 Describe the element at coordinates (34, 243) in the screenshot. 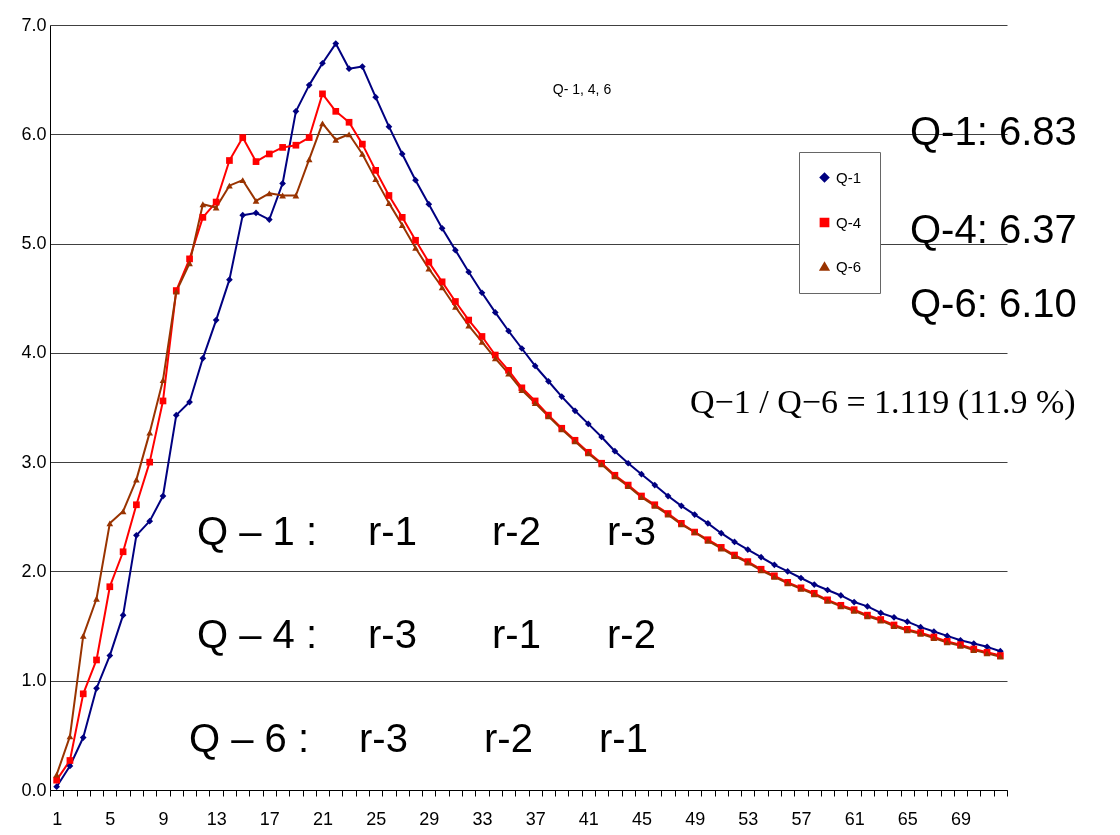

I see `y-tick-label: 5.0` at that location.